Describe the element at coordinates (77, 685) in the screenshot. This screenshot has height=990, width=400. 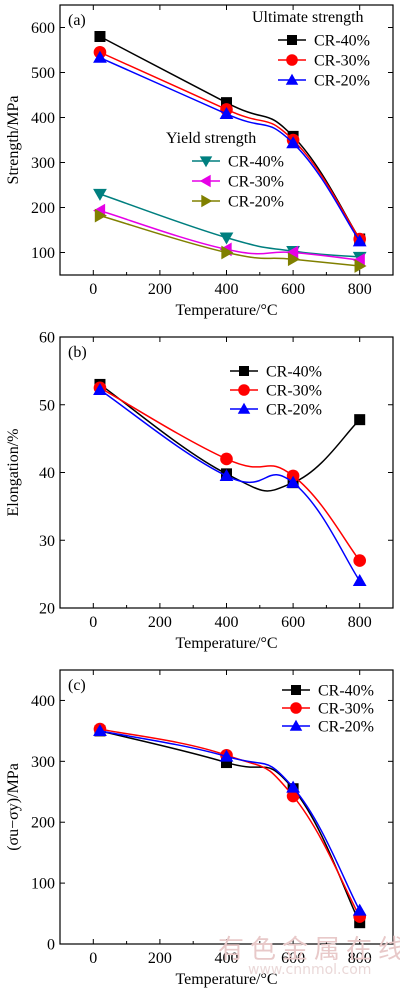
I see `panel-label: (c)` at that location.